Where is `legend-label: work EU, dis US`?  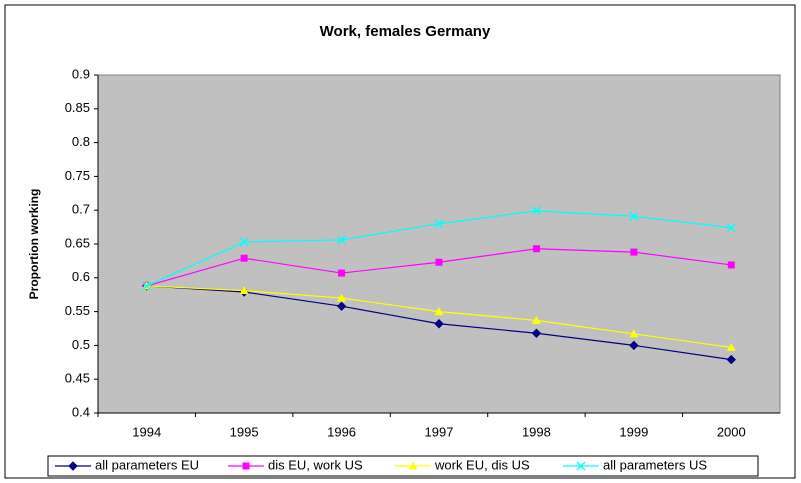 legend-label: work EU, dis US is located at coordinates (482, 464).